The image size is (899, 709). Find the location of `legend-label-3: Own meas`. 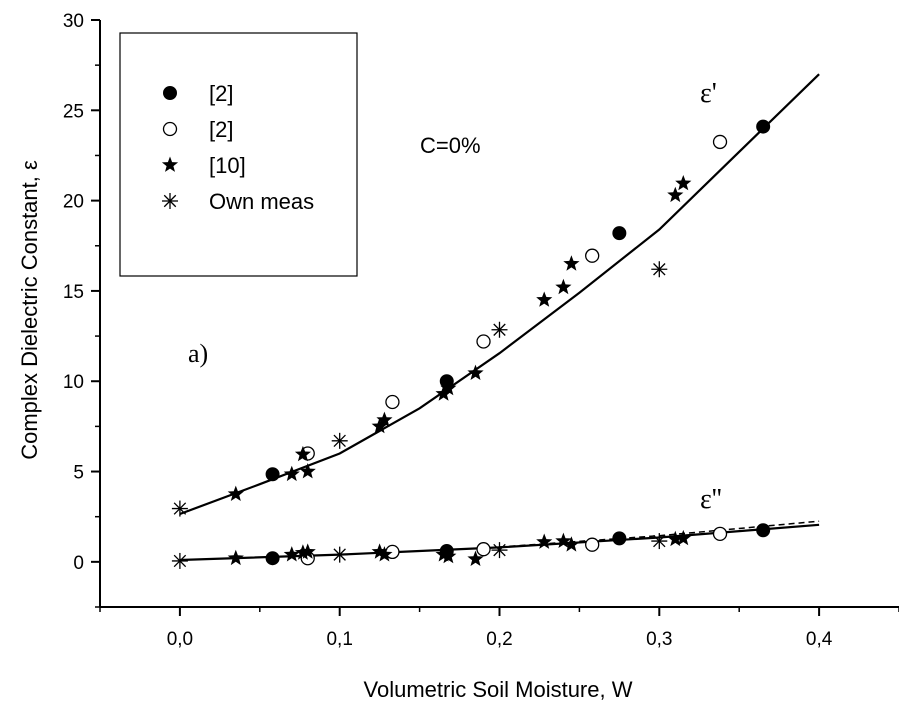

legend-label-3: Own meas is located at coordinates (261, 201).